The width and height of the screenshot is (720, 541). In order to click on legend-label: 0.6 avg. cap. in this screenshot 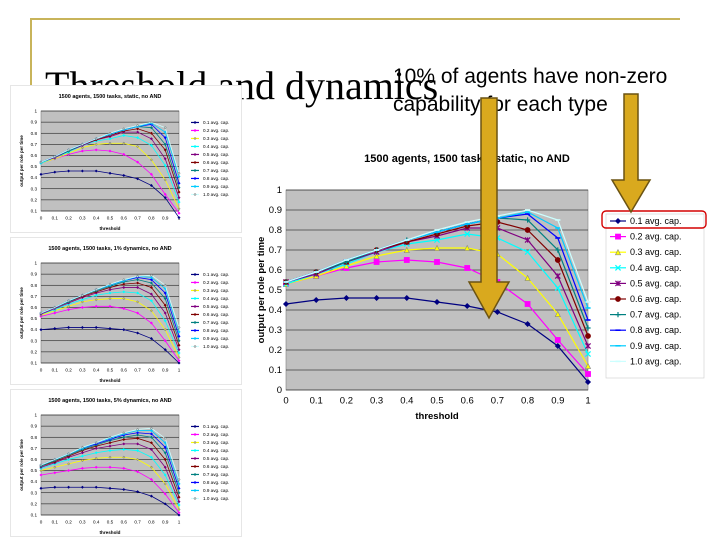, I will do `click(656, 299)`.